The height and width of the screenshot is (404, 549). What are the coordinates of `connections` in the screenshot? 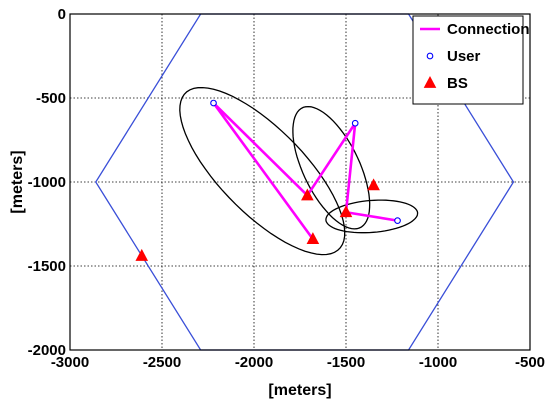 It's located at (305, 171).